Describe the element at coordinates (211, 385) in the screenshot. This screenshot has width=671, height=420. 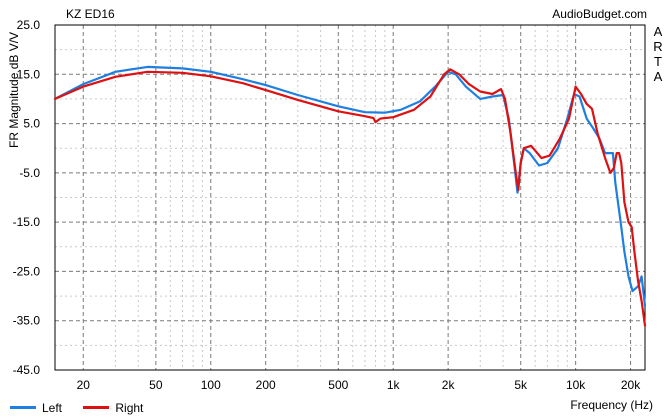
I see `x-tick-label: 100` at that location.